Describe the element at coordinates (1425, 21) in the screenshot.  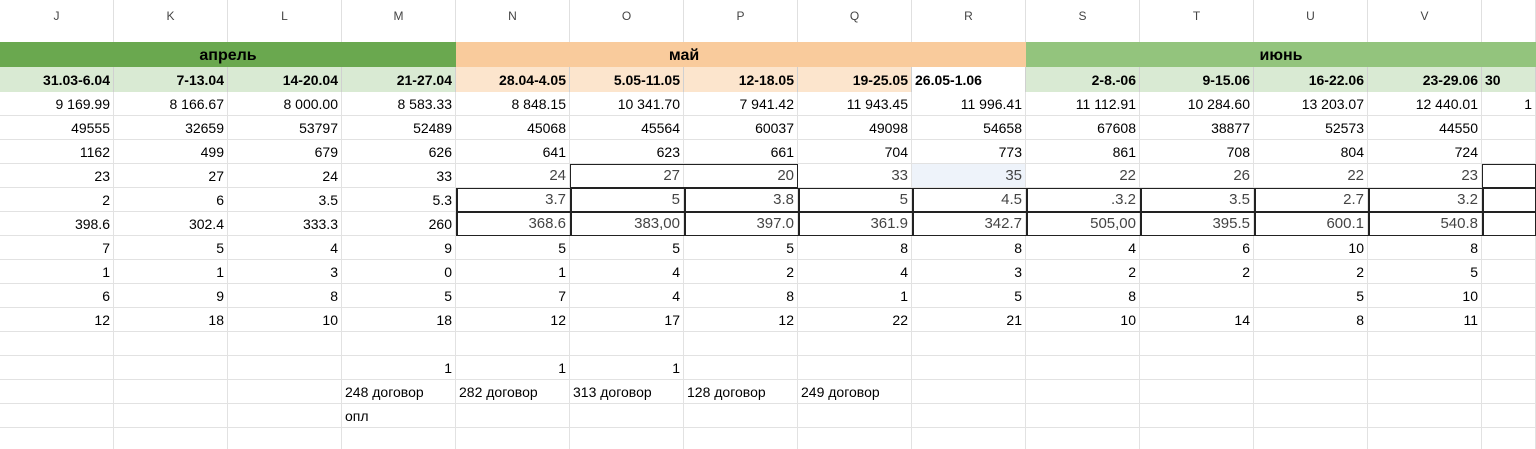
I see `column-header-v: V` at that location.